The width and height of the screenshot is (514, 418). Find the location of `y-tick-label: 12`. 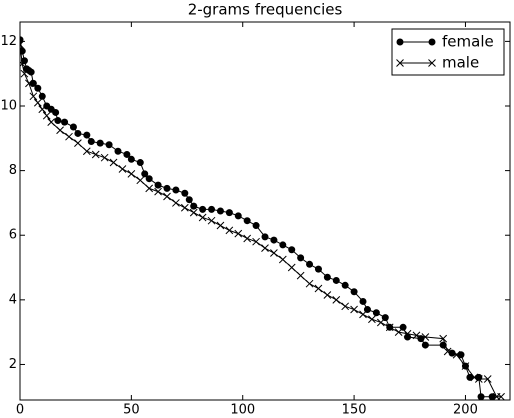

y-tick-label: 12 is located at coordinates (8, 41).